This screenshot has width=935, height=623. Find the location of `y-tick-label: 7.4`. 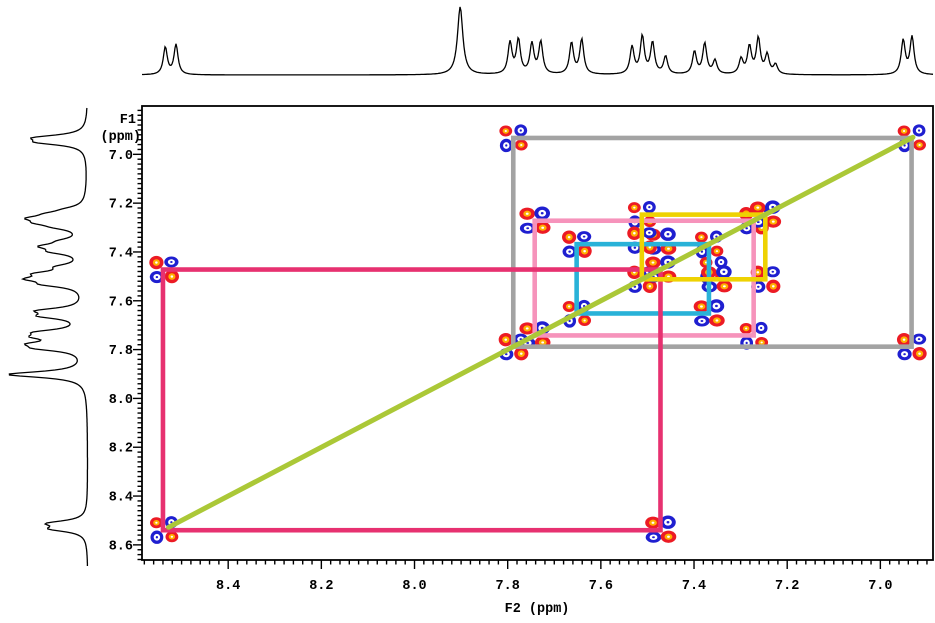

y-tick-label: 7.4 is located at coordinates (121, 253).